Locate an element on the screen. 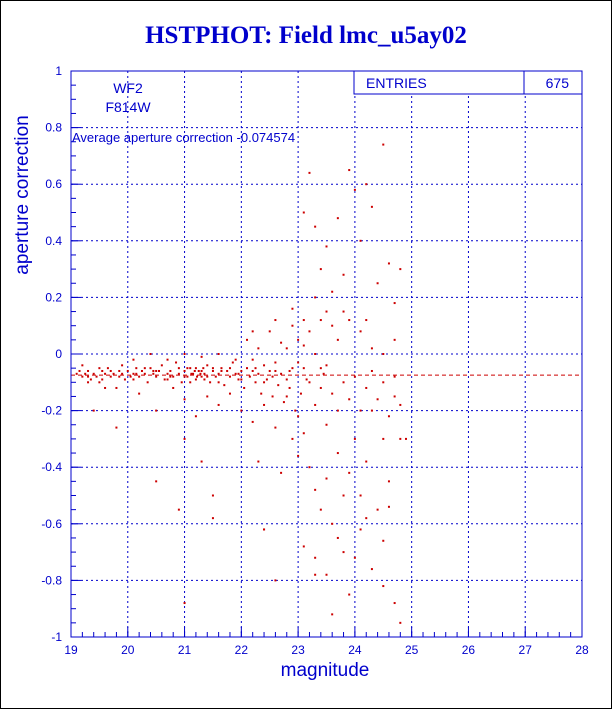 The width and height of the screenshot is (612, 709). filter-label: F814W is located at coordinates (128, 107).